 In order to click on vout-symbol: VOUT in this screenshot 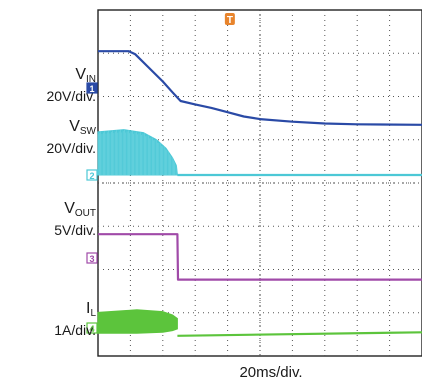, I will do `click(80, 209)`.